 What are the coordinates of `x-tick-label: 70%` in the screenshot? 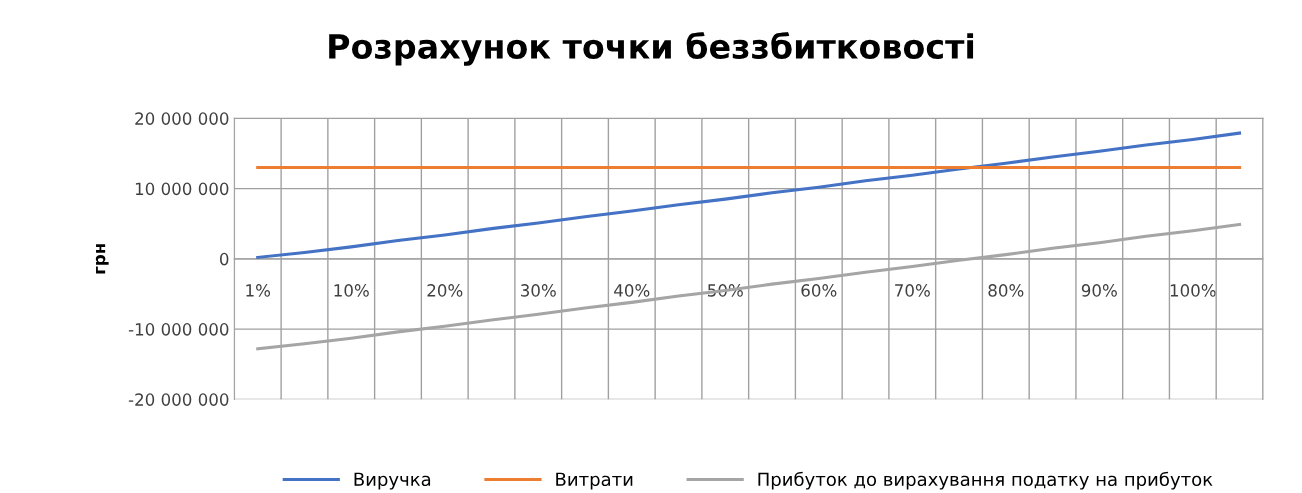 It's located at (912, 290).